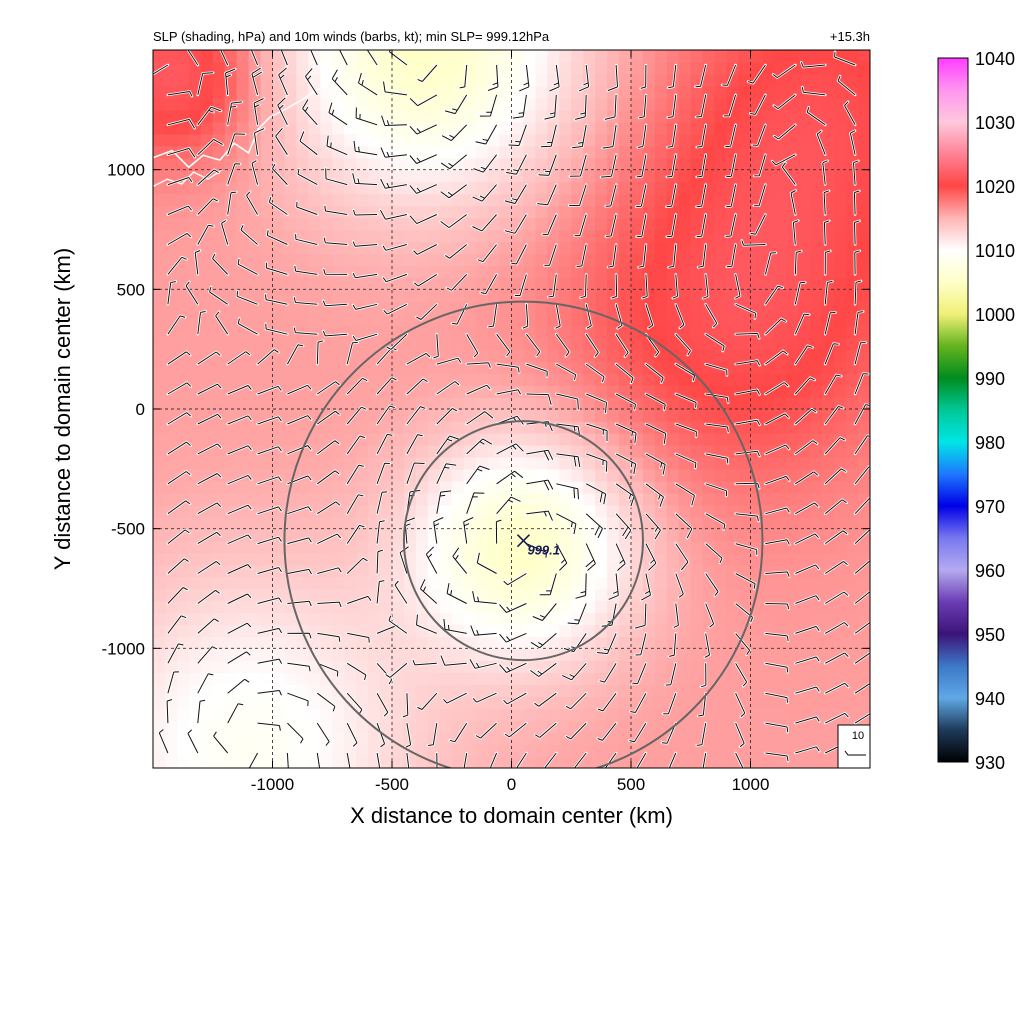 The image size is (1024, 1029). What do you see at coordinates (995, 187) in the screenshot?
I see `colorbar-tick-label: 1020` at bounding box center [995, 187].